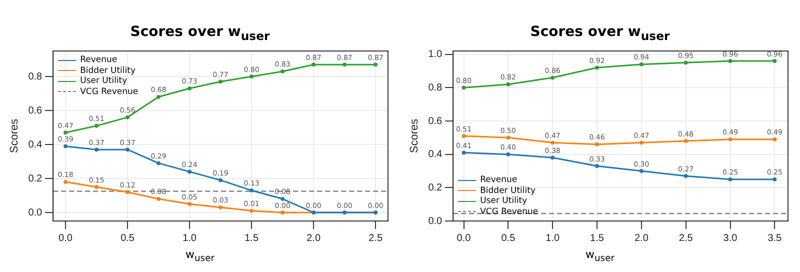  I want to click on y-tick-label: 1.0, so click(435, 54).